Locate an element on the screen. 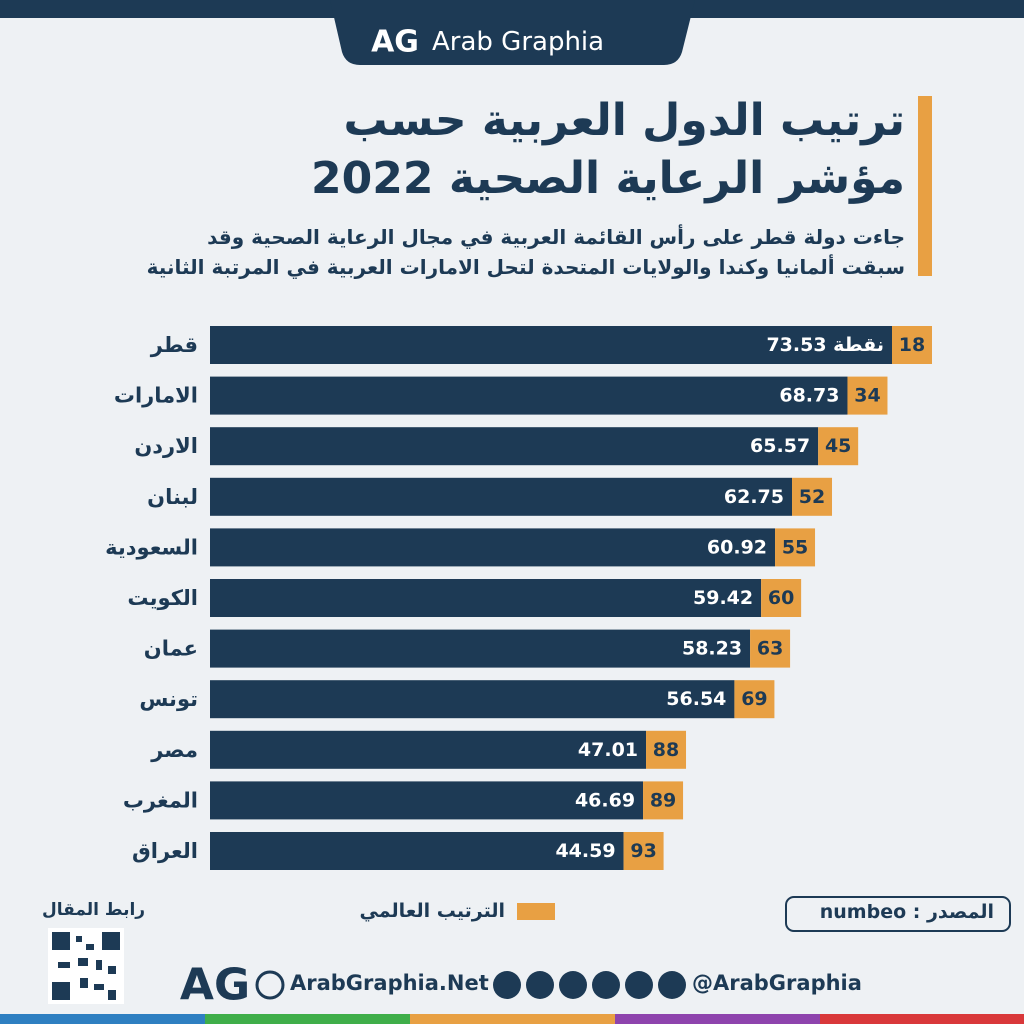  title-line: ترتيب الدول العربية حسب is located at coordinates (624, 120).